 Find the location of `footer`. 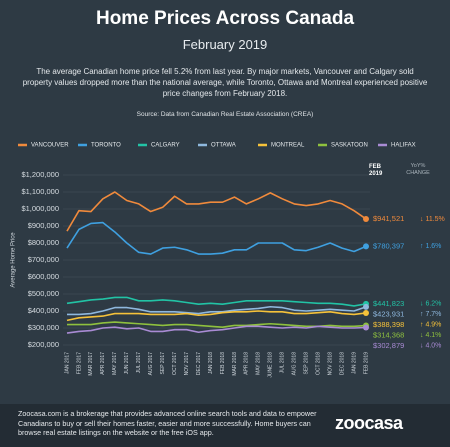

footer is located at coordinates (225, 425).